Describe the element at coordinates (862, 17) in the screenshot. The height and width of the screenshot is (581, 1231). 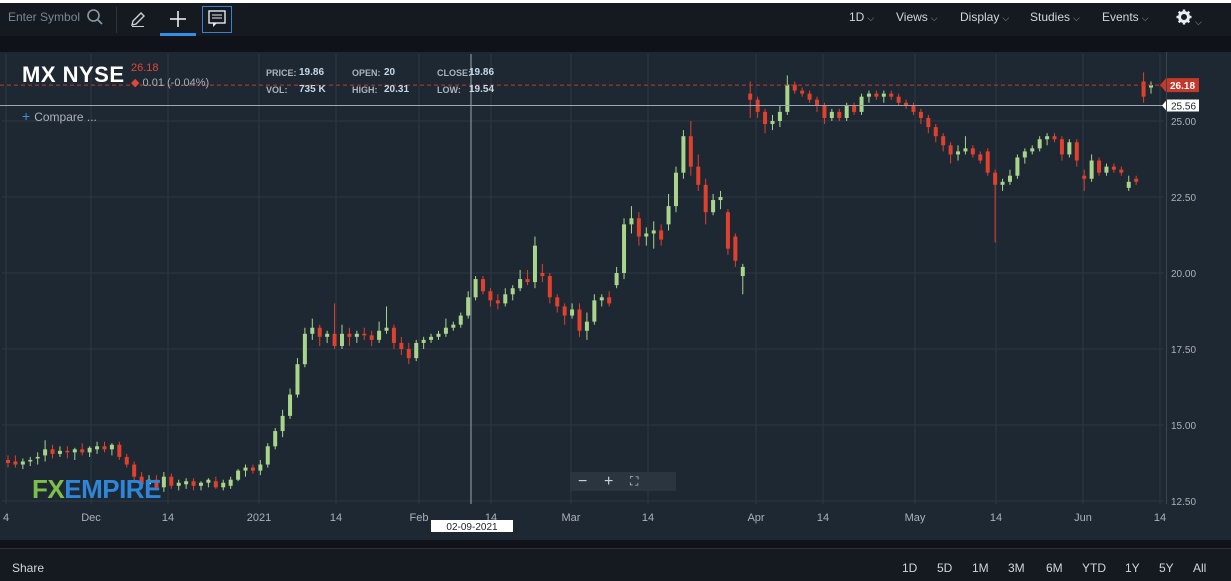
I see `interval-menu: 1D ⌵` at that location.